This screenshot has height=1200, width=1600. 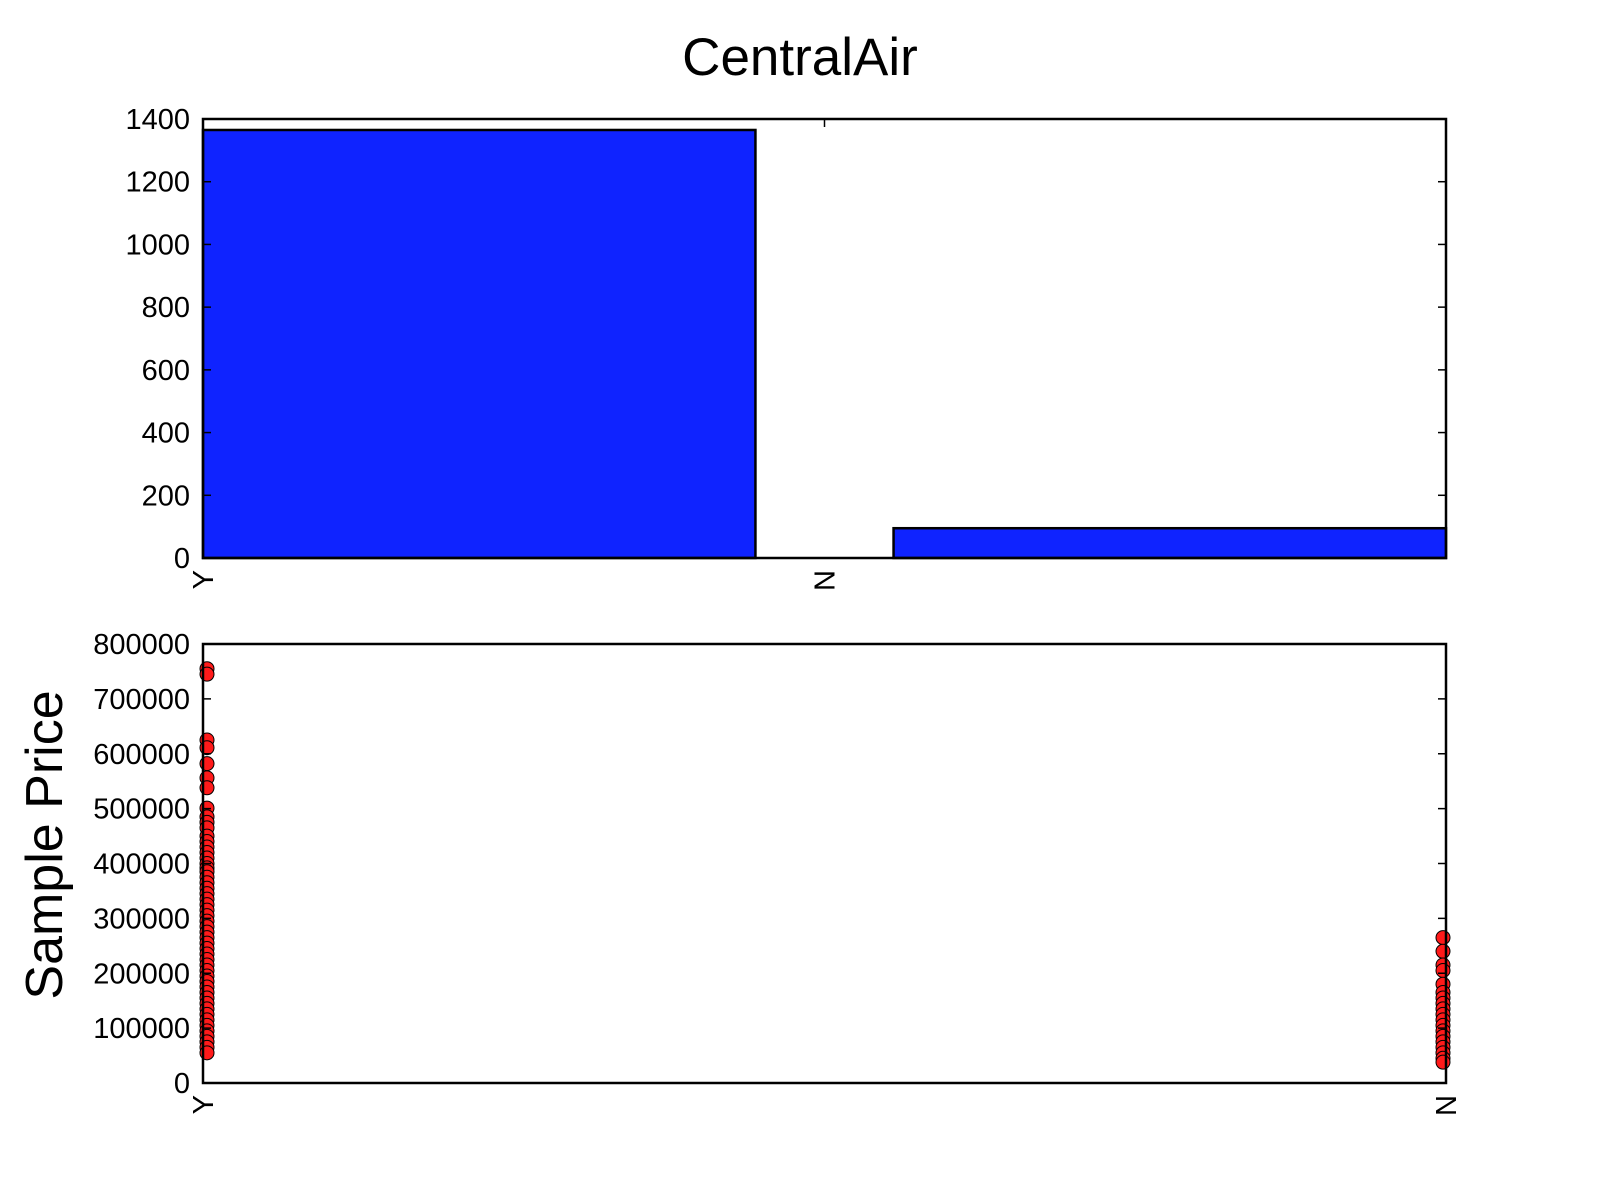 What do you see at coordinates (141, 919) in the screenshot?
I see `y-tick-label: 300000` at bounding box center [141, 919].